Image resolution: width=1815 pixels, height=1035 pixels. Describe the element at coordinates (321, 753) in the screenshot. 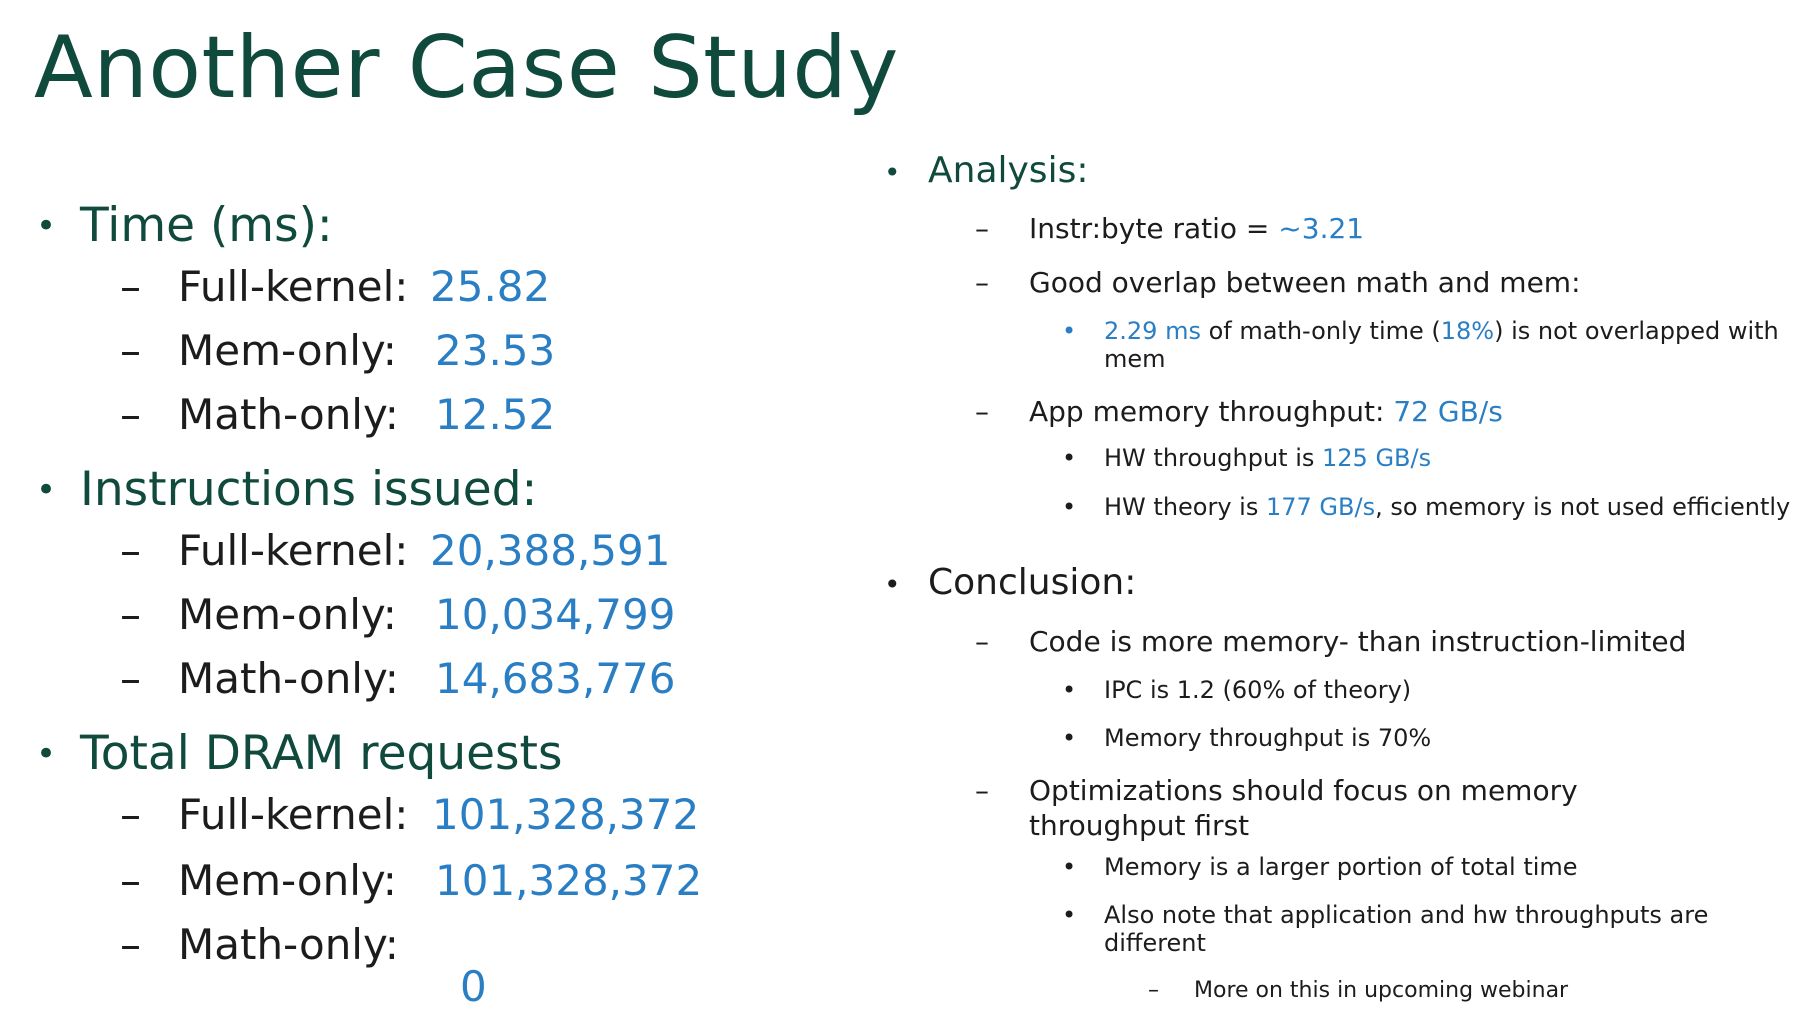

I see `heading-text: Total DRAM requests` at that location.